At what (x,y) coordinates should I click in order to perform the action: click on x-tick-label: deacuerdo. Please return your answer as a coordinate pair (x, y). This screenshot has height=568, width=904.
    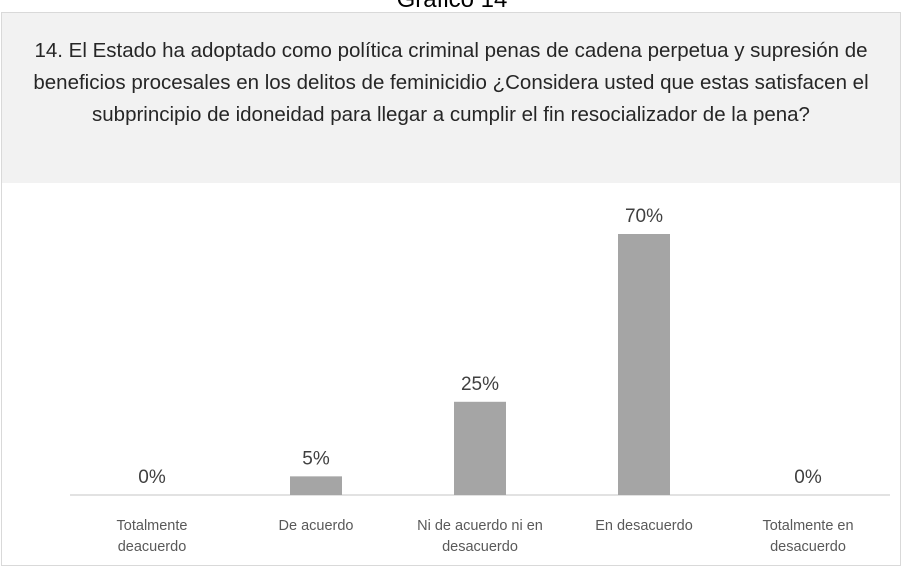
    Looking at the image, I should click on (152, 547).